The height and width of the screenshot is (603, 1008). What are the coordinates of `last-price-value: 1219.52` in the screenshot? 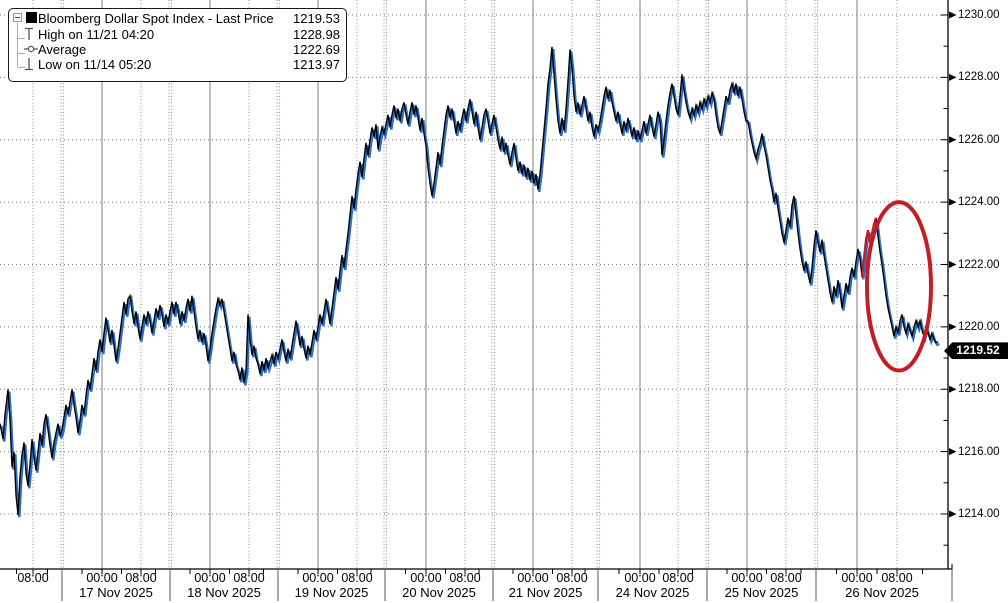 It's located at (978, 350).